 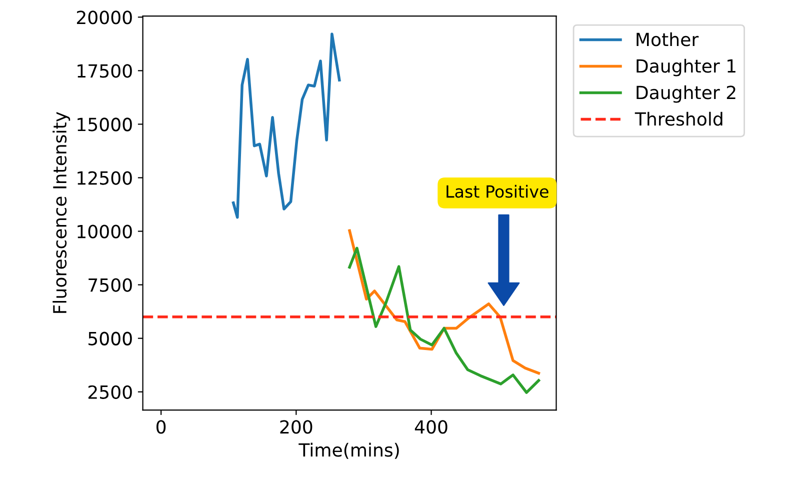 I want to click on x-axis-title: Time(mins), so click(x=348, y=450).